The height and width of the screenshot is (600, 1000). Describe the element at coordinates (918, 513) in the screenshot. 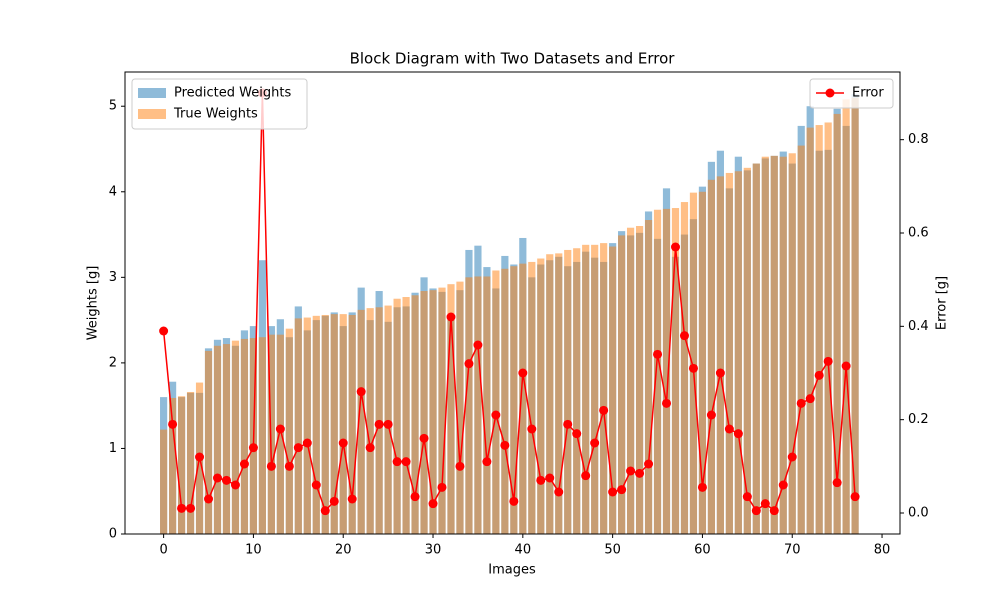

I see `y2-tick-label: 0.0` at that location.